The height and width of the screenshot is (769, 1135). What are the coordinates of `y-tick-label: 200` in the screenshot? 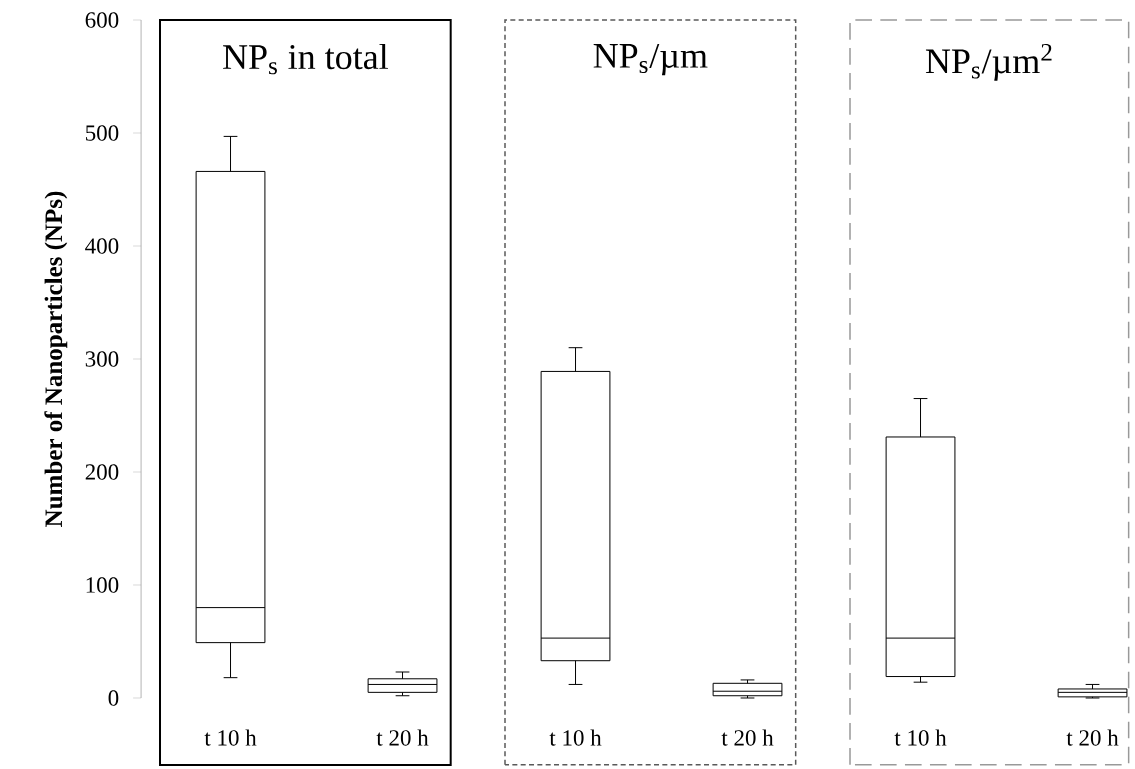 It's located at (102, 472).